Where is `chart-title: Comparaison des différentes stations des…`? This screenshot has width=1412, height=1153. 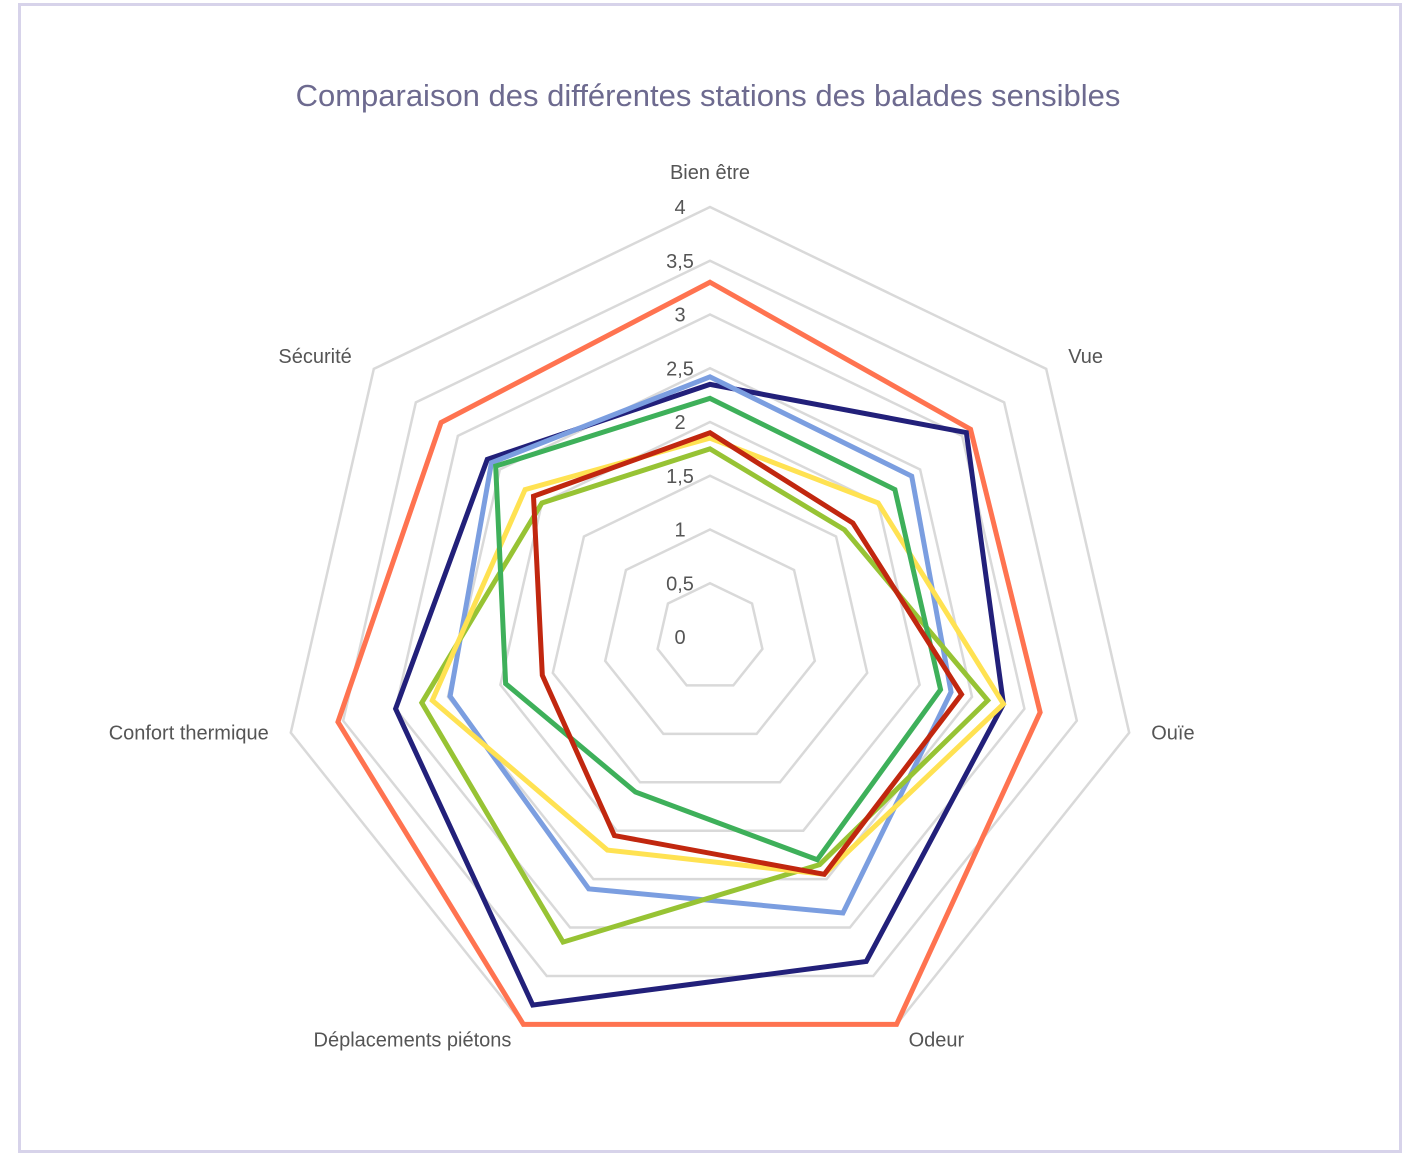
chart-title: Comparaison des différentes stations des… is located at coordinates (708, 95).